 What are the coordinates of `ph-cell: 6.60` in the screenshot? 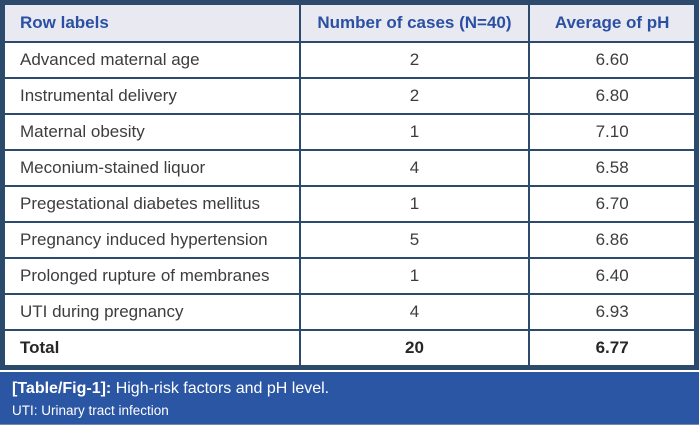 It's located at (613, 60).